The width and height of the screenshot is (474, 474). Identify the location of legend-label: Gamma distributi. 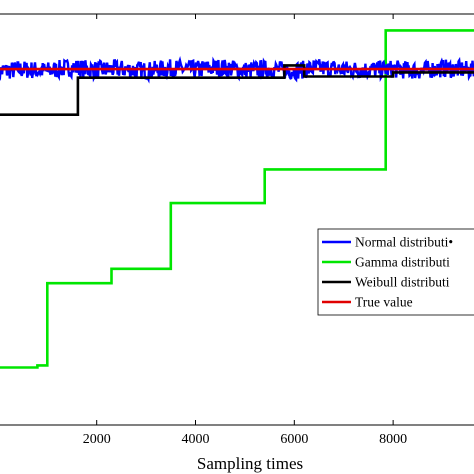
(402, 262).